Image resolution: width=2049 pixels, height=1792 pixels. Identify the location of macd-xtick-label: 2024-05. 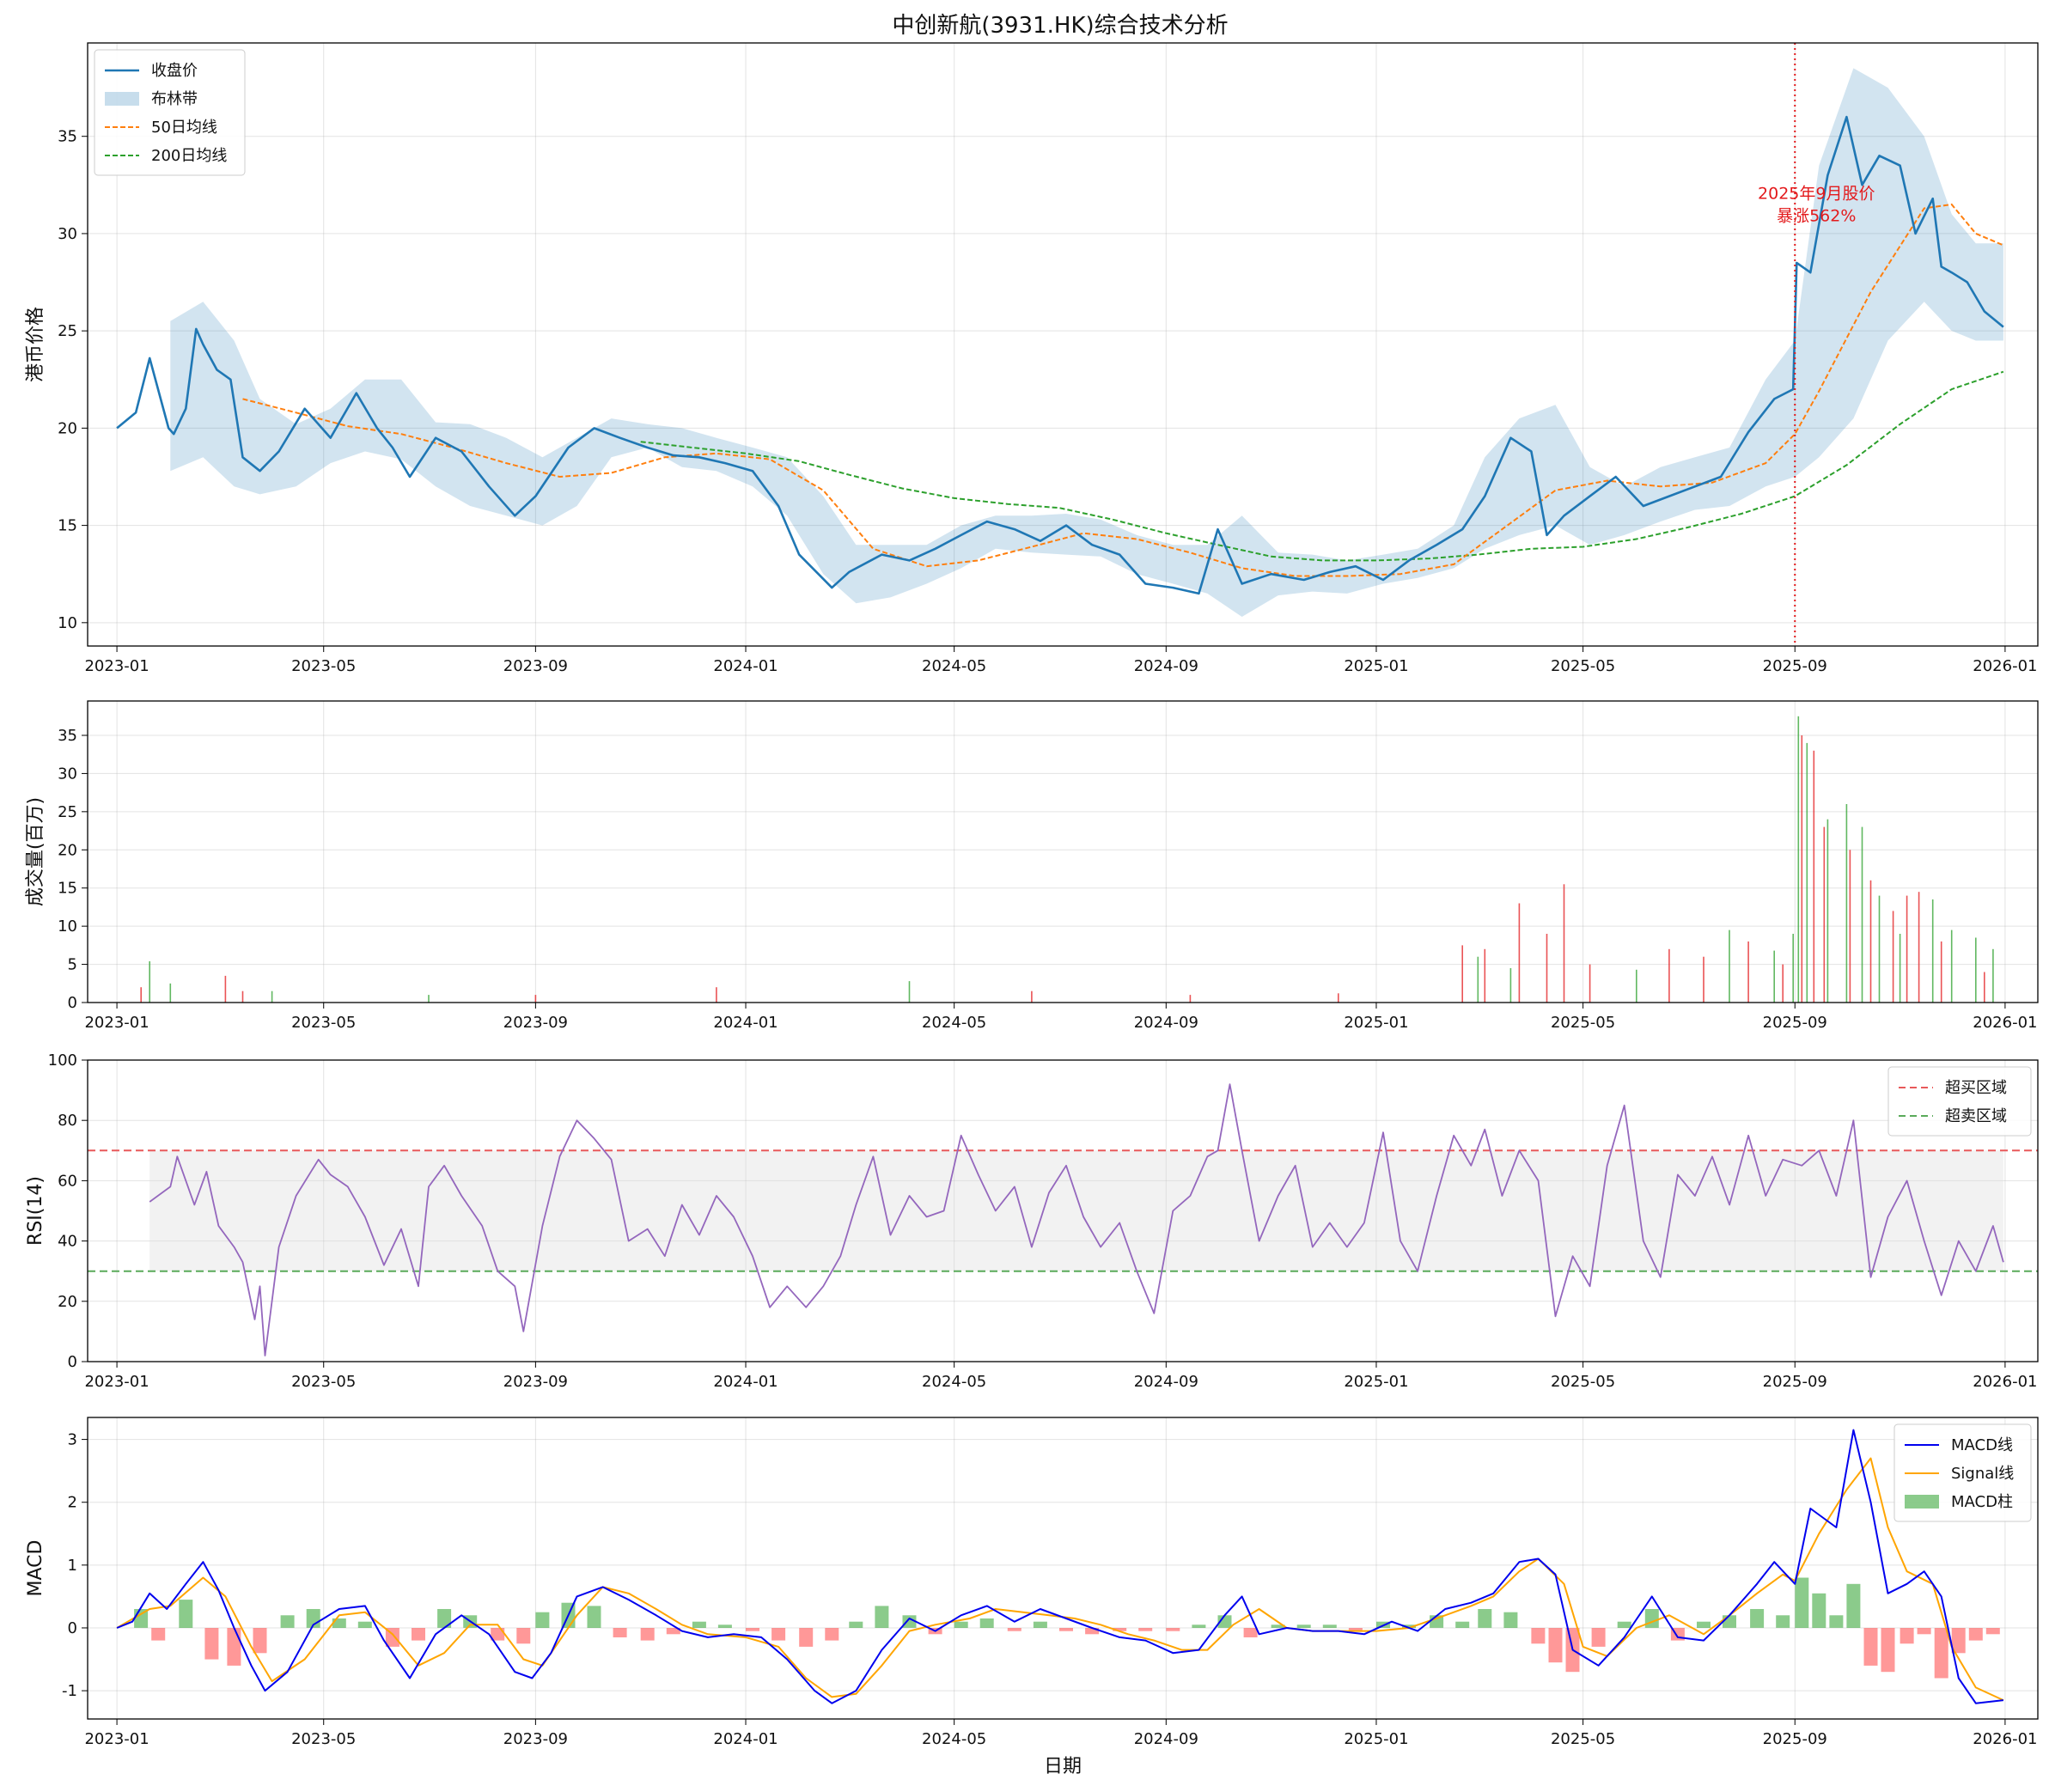
(954, 1739).